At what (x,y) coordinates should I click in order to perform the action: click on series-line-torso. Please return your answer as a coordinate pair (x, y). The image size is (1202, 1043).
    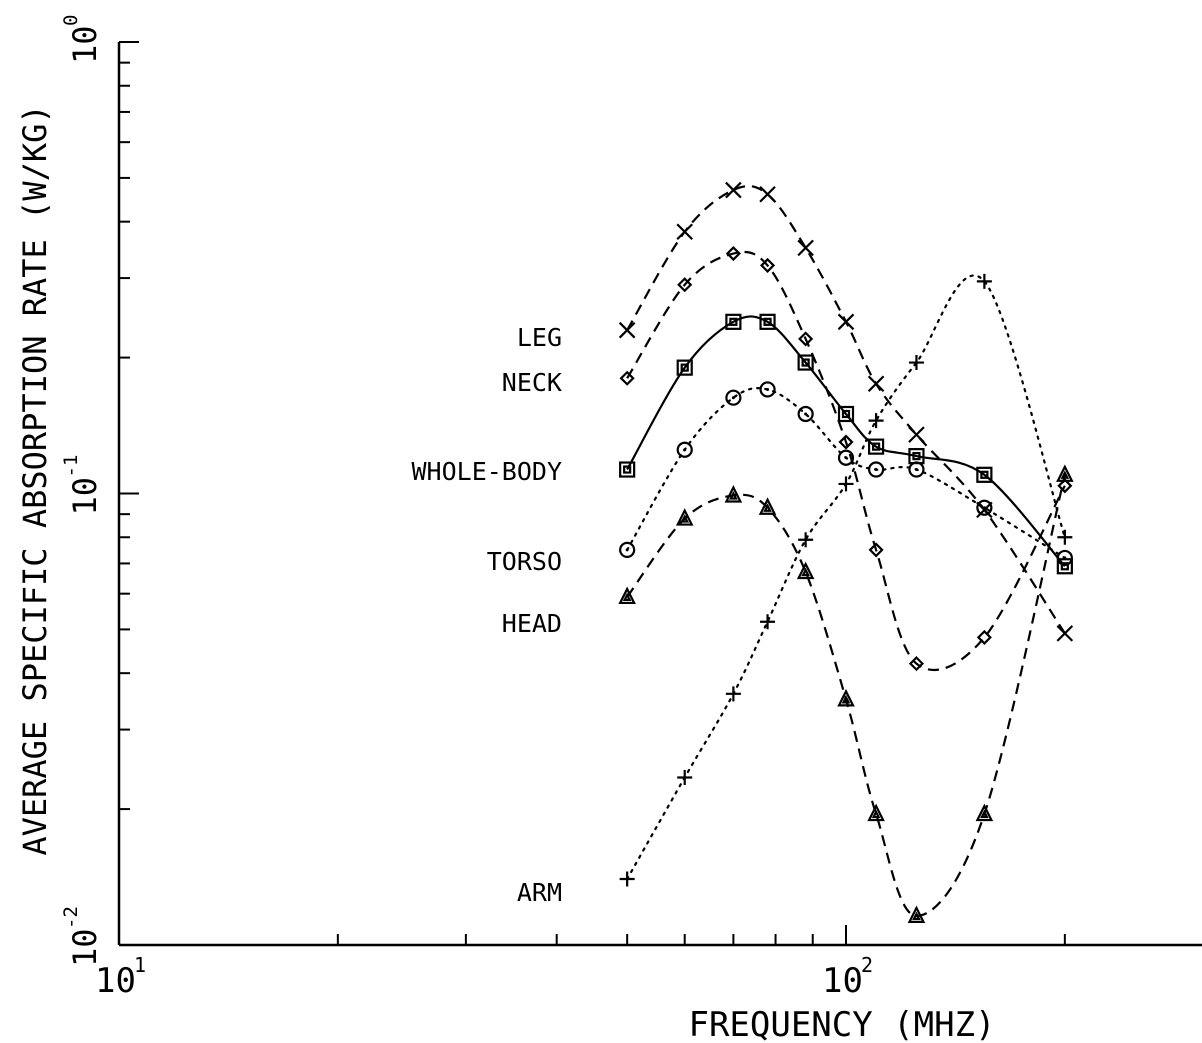
    Looking at the image, I should click on (846, 473).